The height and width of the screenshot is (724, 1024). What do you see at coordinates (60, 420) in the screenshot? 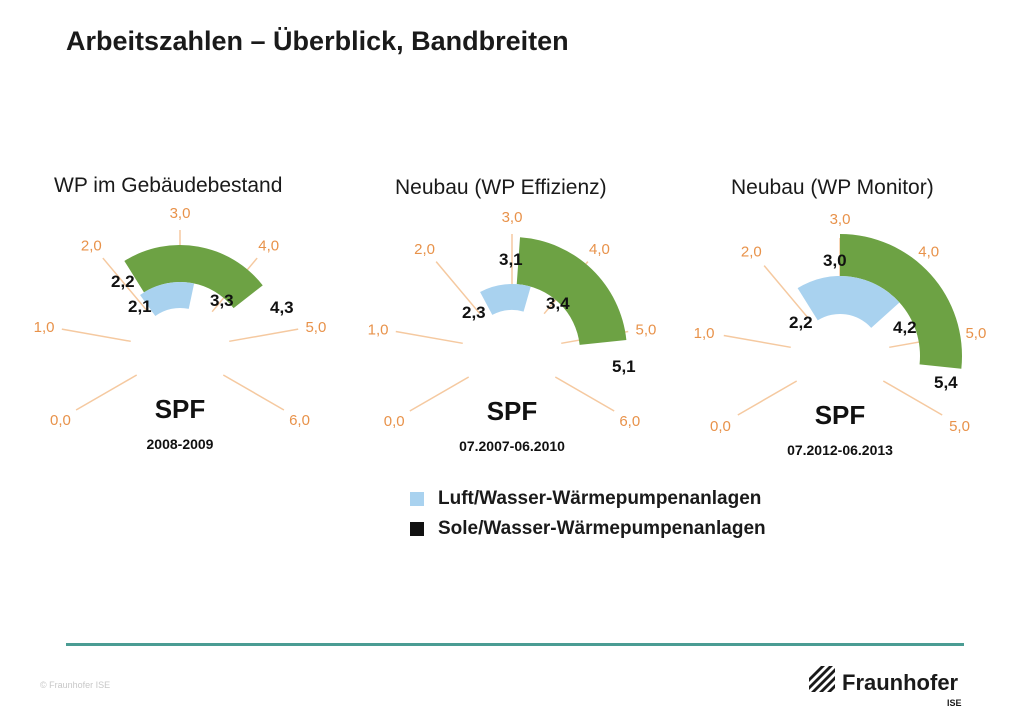
I see `gauge-0-tick-label-0: 0,0` at bounding box center [60, 420].